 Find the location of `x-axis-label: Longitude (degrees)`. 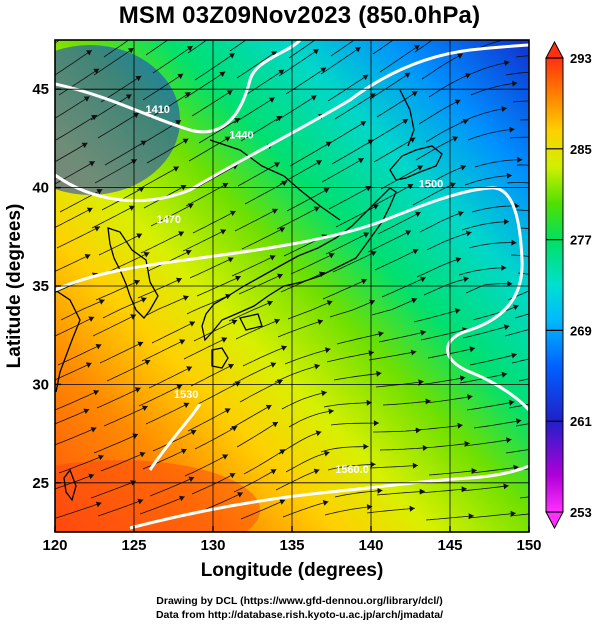

x-axis-label: Longitude (degrees) is located at coordinates (292, 570).